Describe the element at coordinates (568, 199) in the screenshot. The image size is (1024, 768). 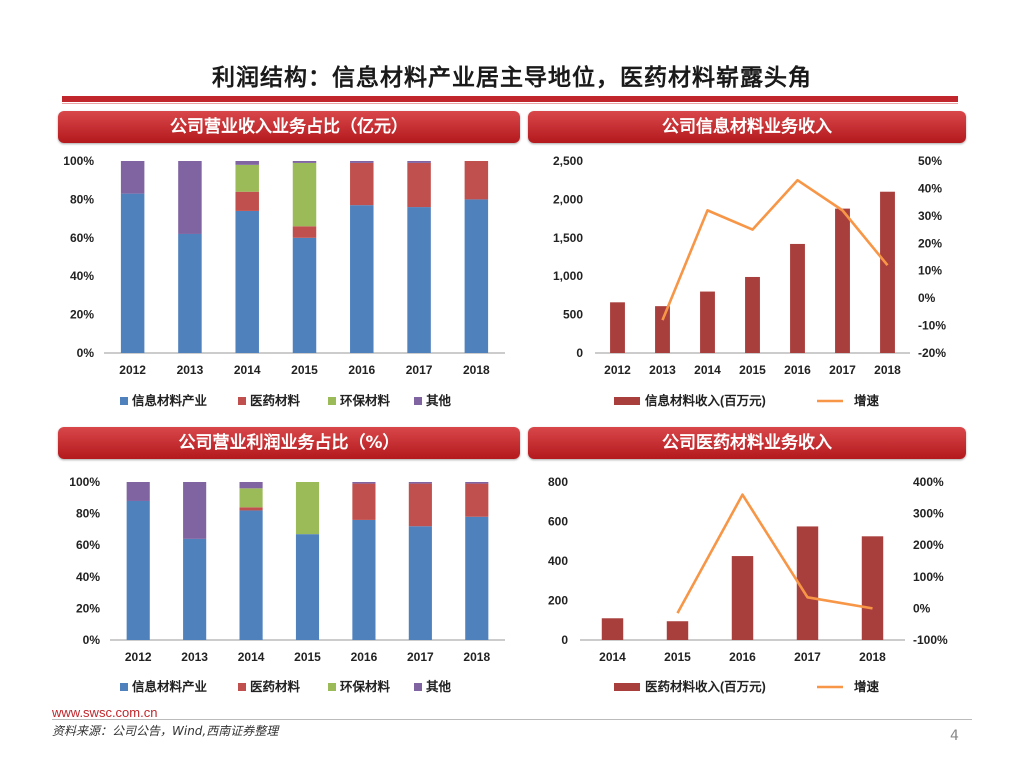
I see `y-left-tick-label: 2,000` at that location.